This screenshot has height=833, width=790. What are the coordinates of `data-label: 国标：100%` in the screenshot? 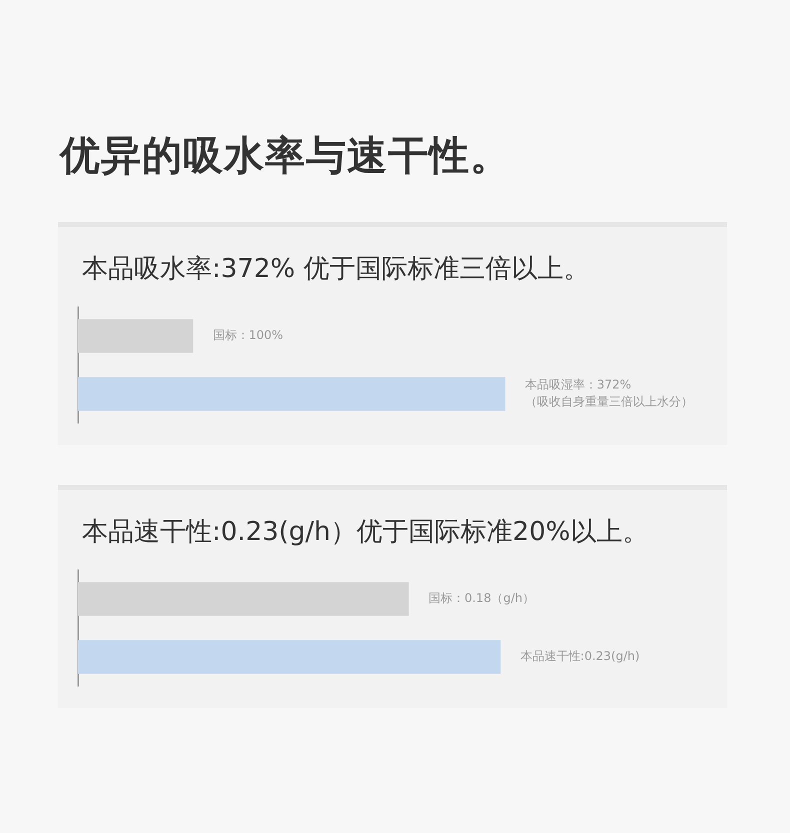 It's located at (248, 335).